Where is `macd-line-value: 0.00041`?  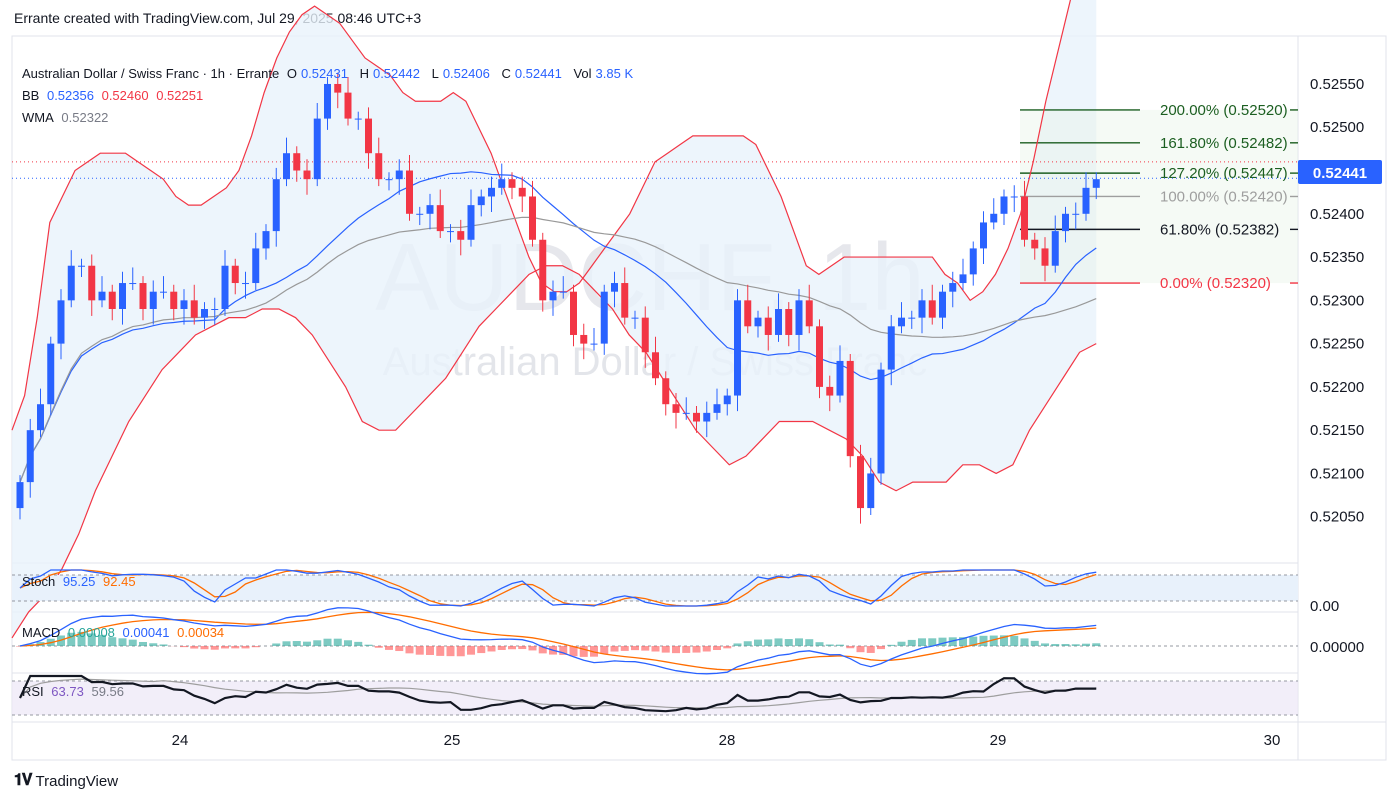 macd-line-value: 0.00041 is located at coordinates (146, 632).